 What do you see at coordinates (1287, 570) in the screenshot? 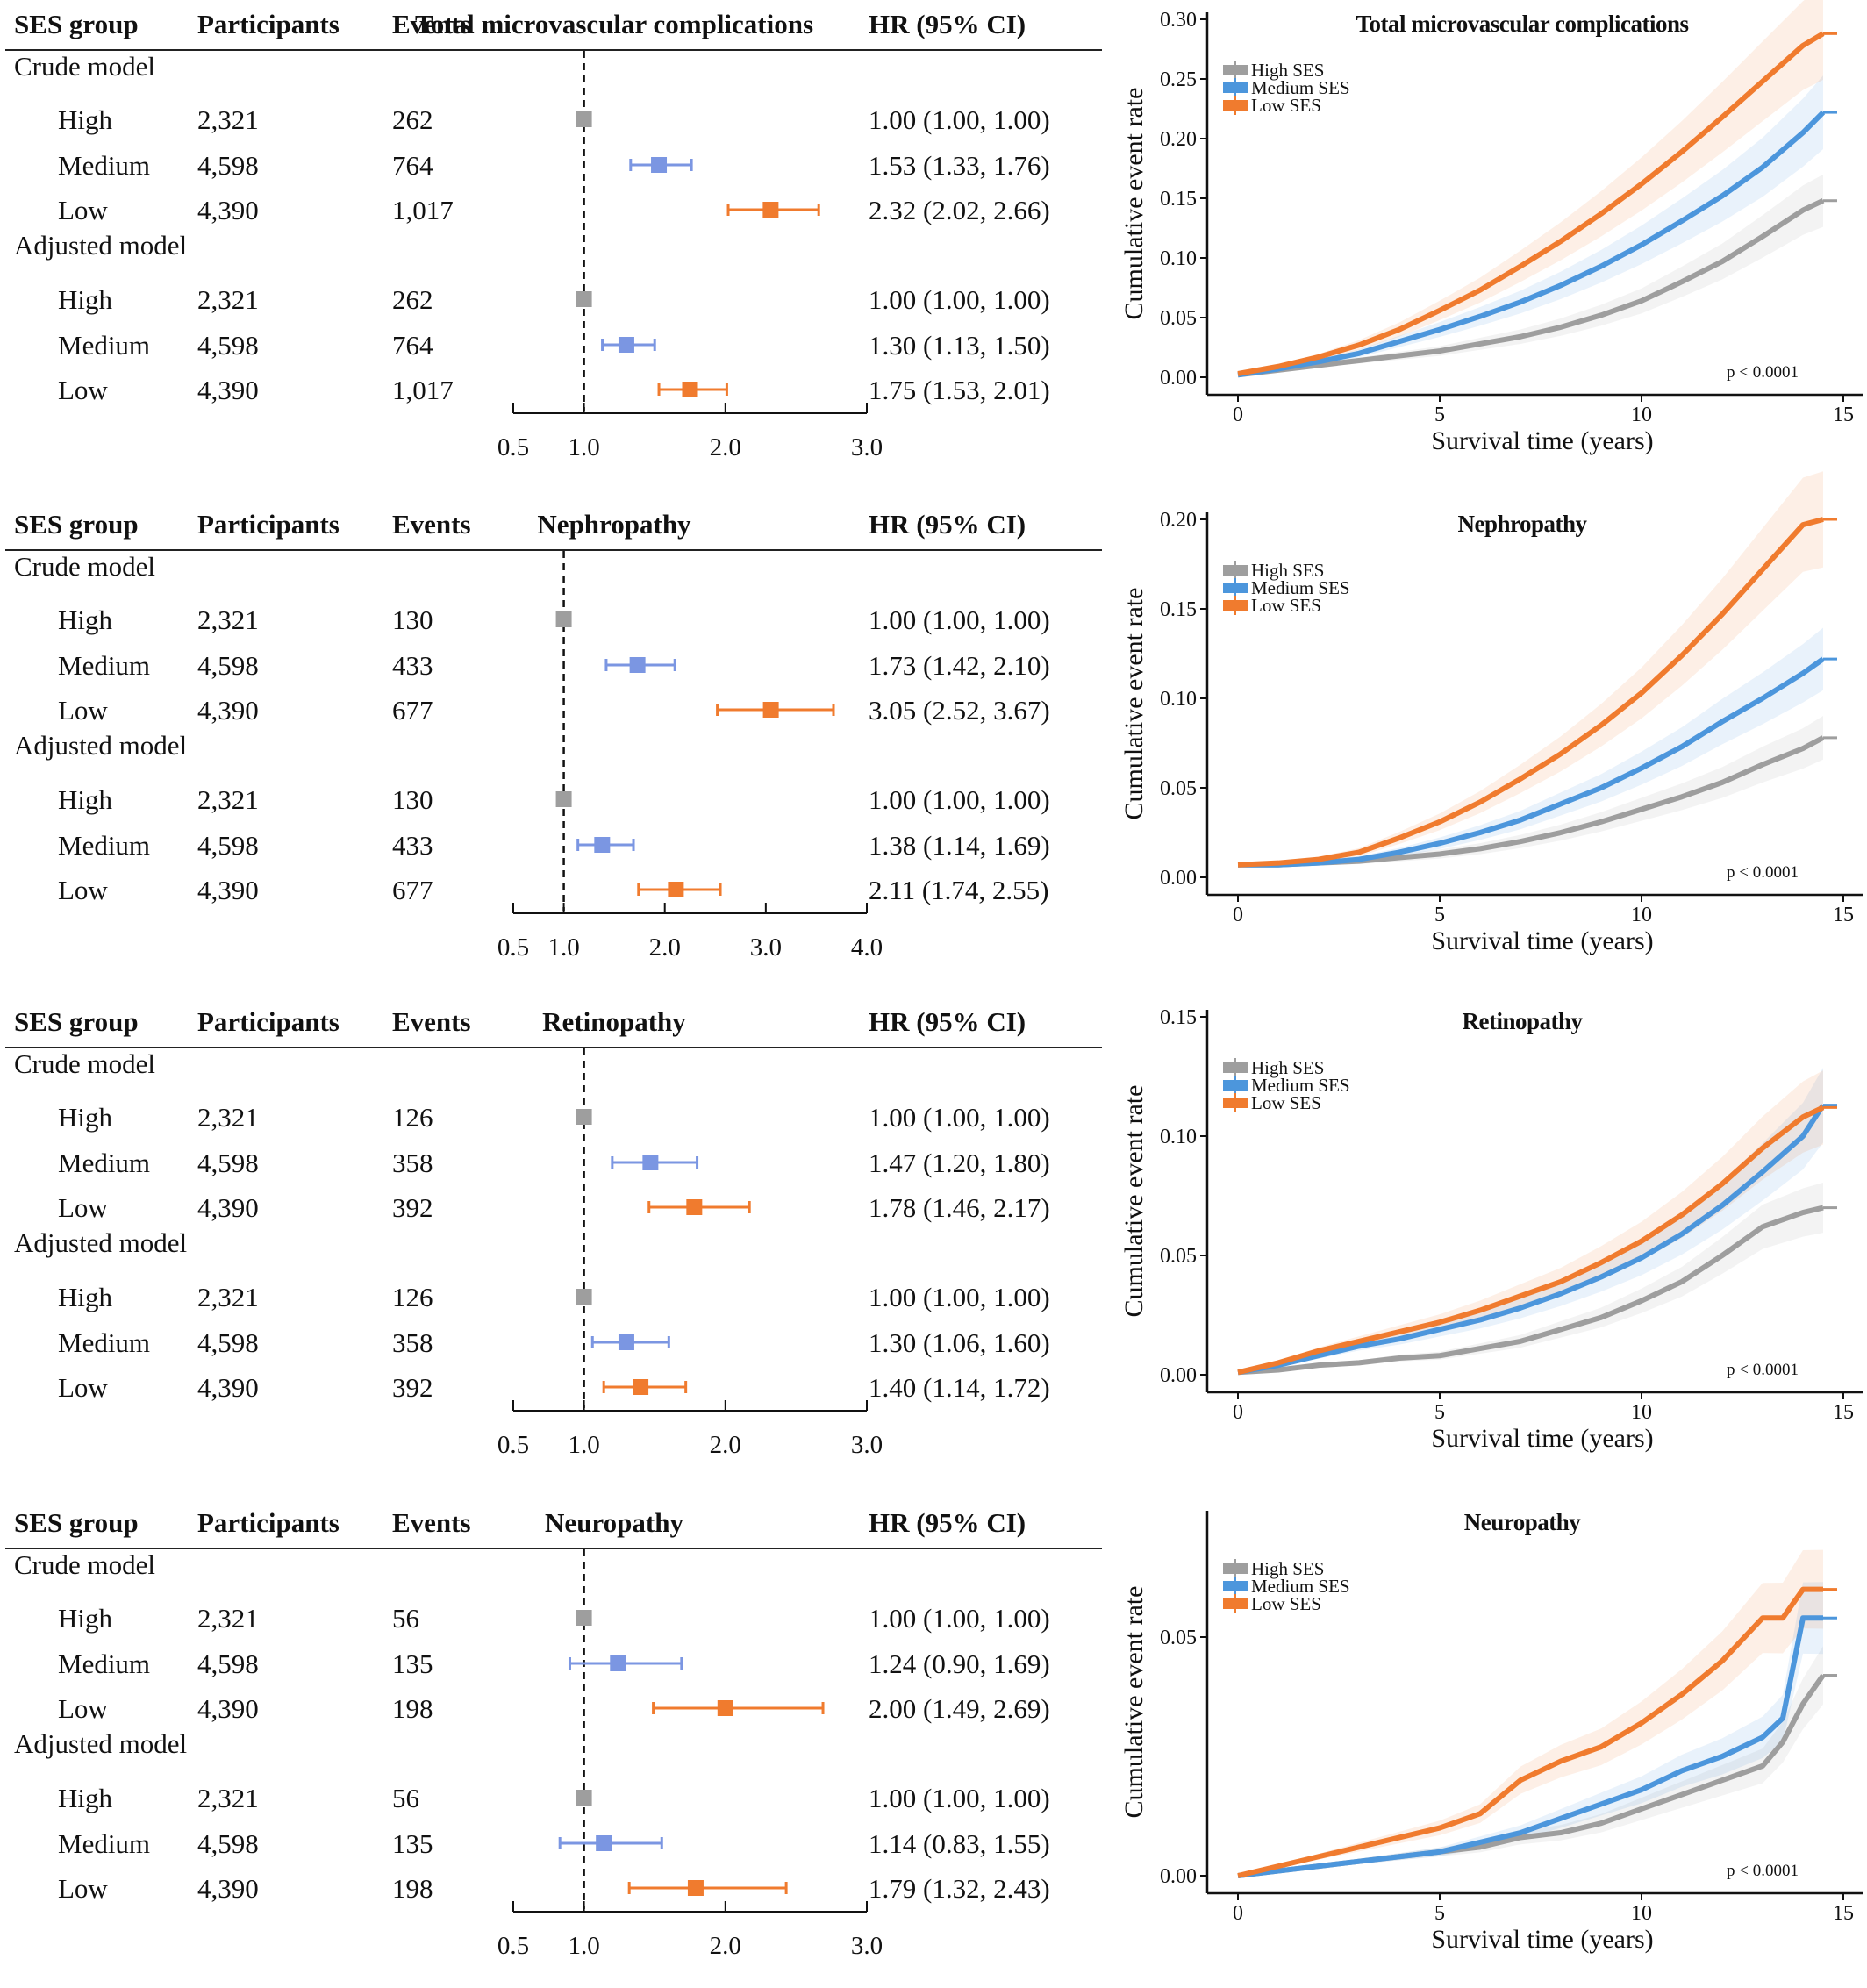
I see `legend-label: High SES` at bounding box center [1287, 570].